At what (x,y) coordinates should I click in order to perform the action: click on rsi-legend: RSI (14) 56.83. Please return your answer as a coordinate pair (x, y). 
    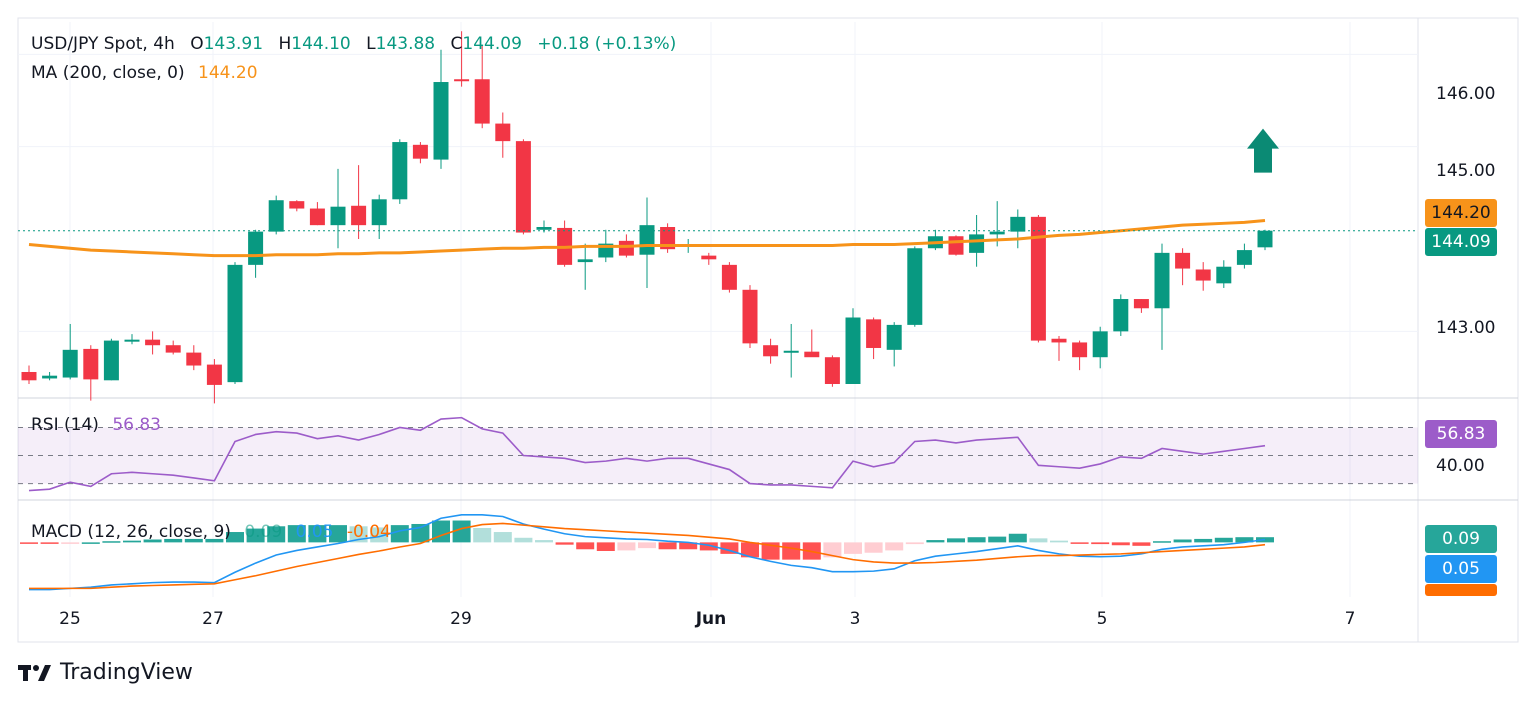
    Looking at the image, I should click on (96, 425).